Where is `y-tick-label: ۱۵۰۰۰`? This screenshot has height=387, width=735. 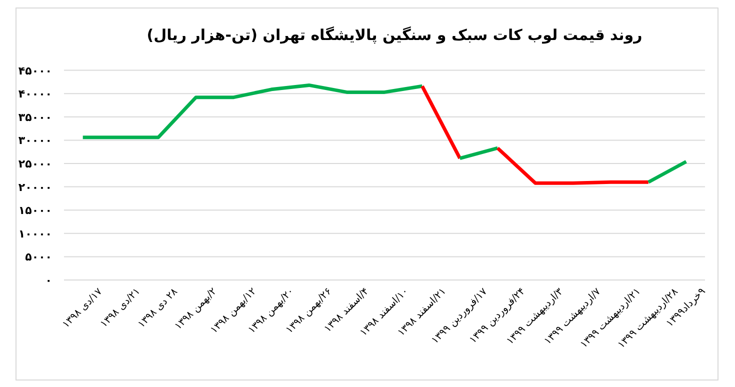 y-tick-label: ۱۵۰۰۰ is located at coordinates (35, 211).